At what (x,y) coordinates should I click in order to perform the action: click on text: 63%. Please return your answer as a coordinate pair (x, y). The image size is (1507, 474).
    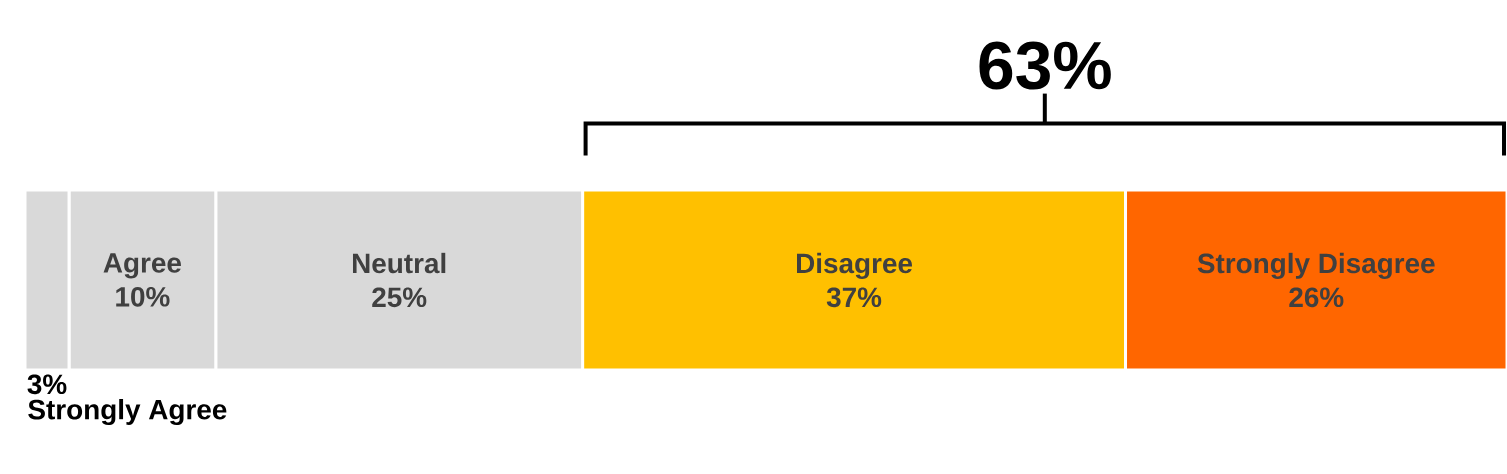
    Looking at the image, I should click on (1045, 65).